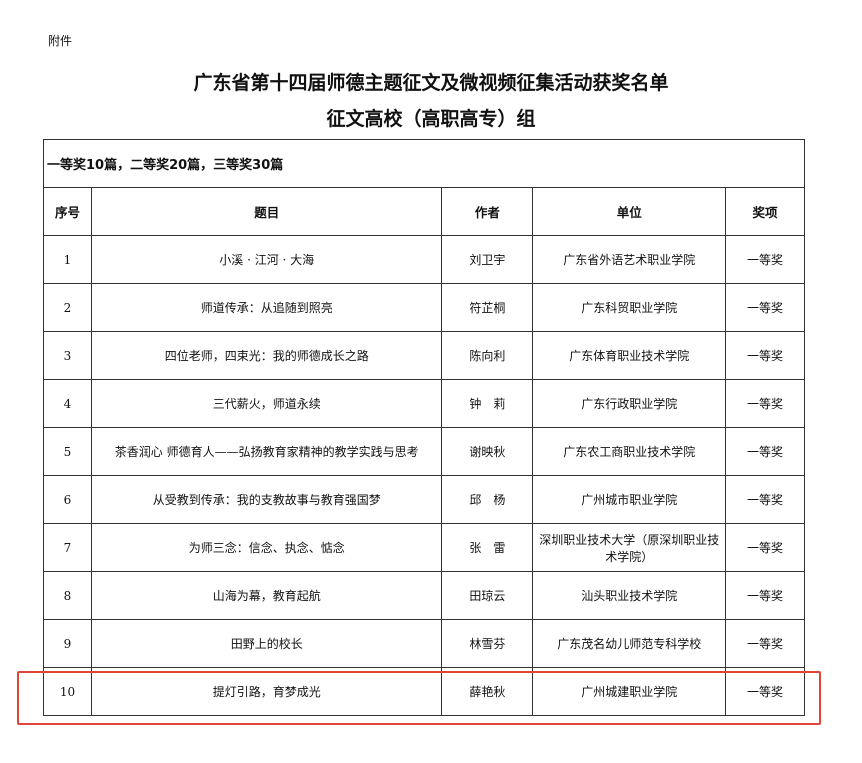 The image size is (862, 763). I want to click on table-row: 8 山海为幕，教育起航 田琼云 汕头职业技术学院 一等奖, so click(424, 595).